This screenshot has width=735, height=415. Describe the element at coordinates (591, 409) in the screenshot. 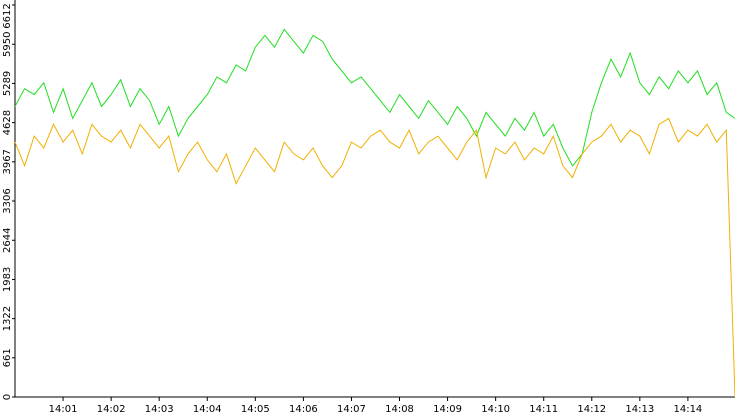

I see `x-tick-label: 14:12` at that location.